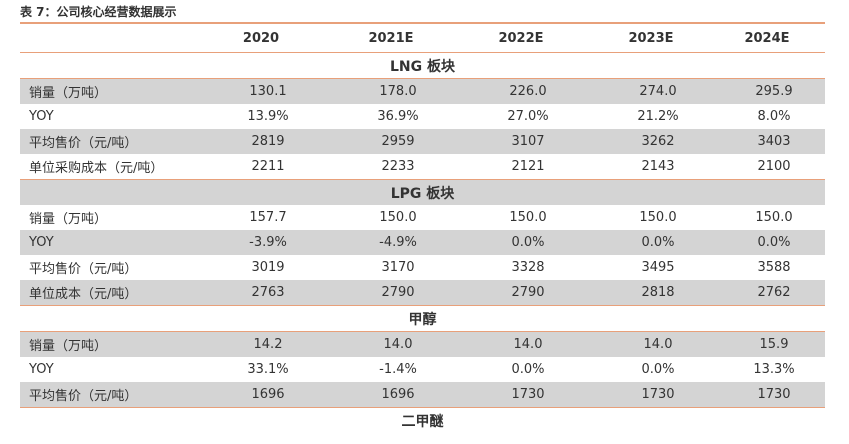 This screenshot has height=444, width=849. What do you see at coordinates (268, 267) in the screenshot?
I see `cell: 3019` at bounding box center [268, 267].